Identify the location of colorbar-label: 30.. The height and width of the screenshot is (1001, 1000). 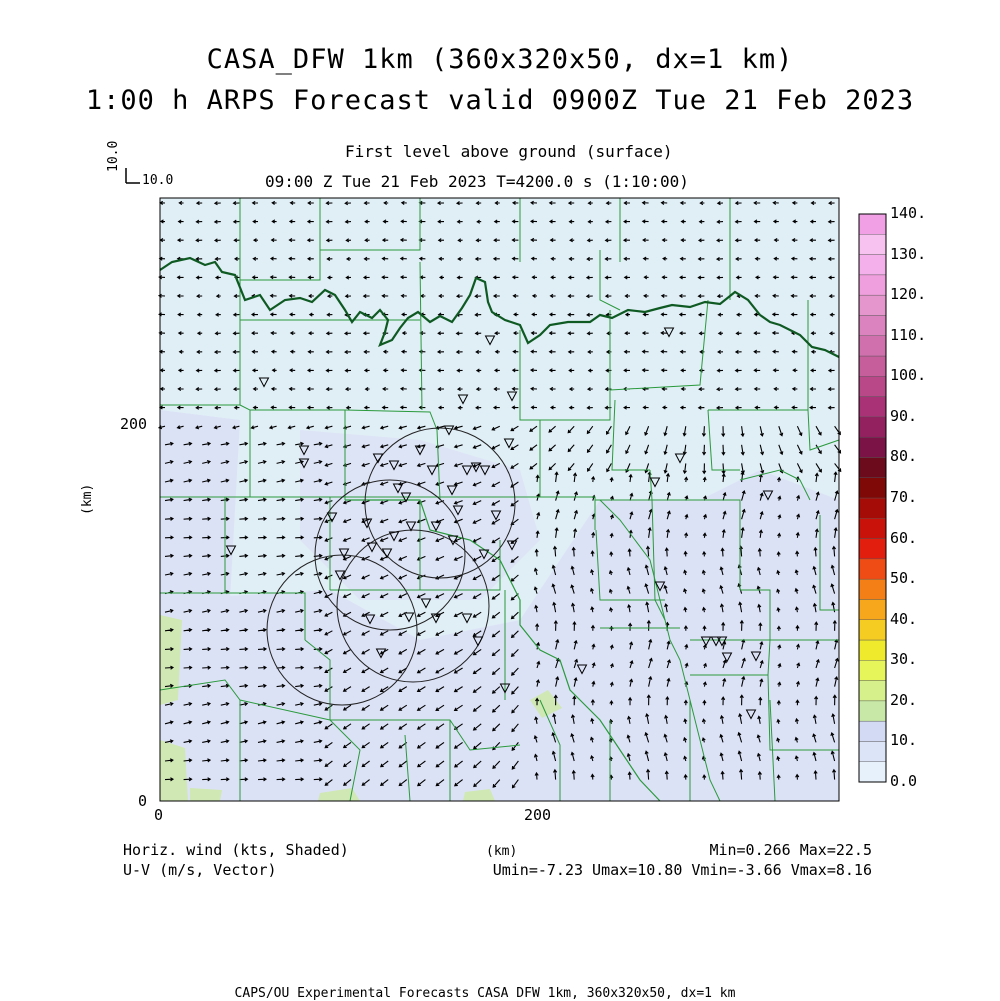
(904, 659).